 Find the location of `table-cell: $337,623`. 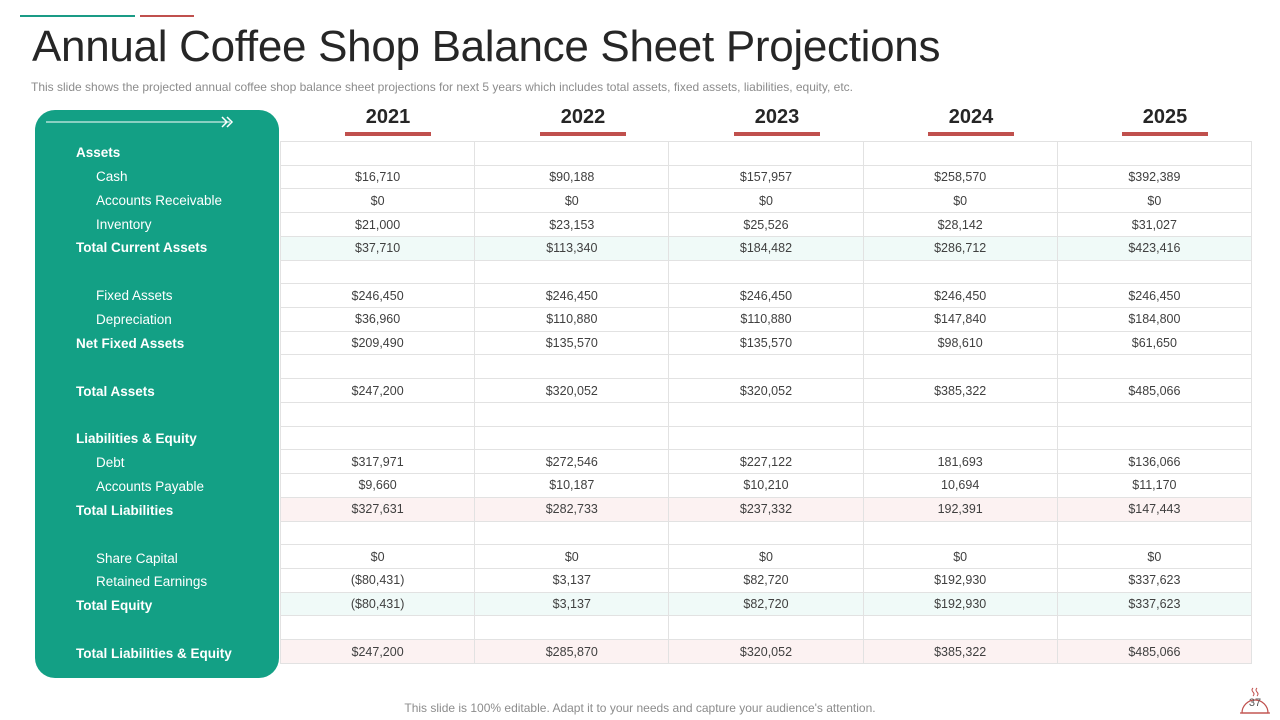

table-cell: $337,623 is located at coordinates (1154, 604).